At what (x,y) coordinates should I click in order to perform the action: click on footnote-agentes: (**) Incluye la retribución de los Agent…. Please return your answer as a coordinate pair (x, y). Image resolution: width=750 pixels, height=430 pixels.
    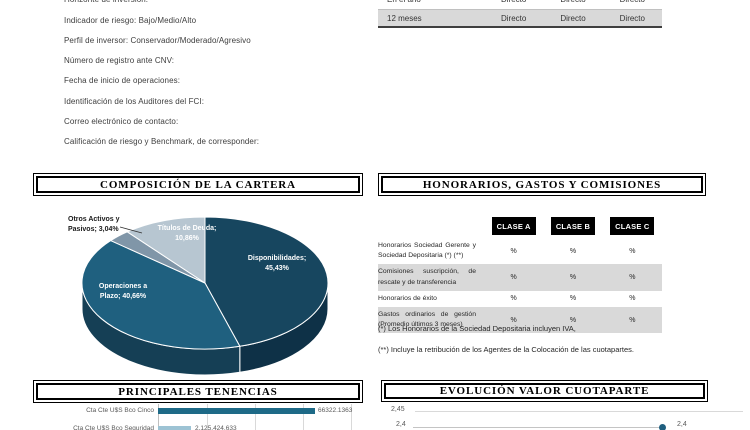
    Looking at the image, I should click on (506, 349).